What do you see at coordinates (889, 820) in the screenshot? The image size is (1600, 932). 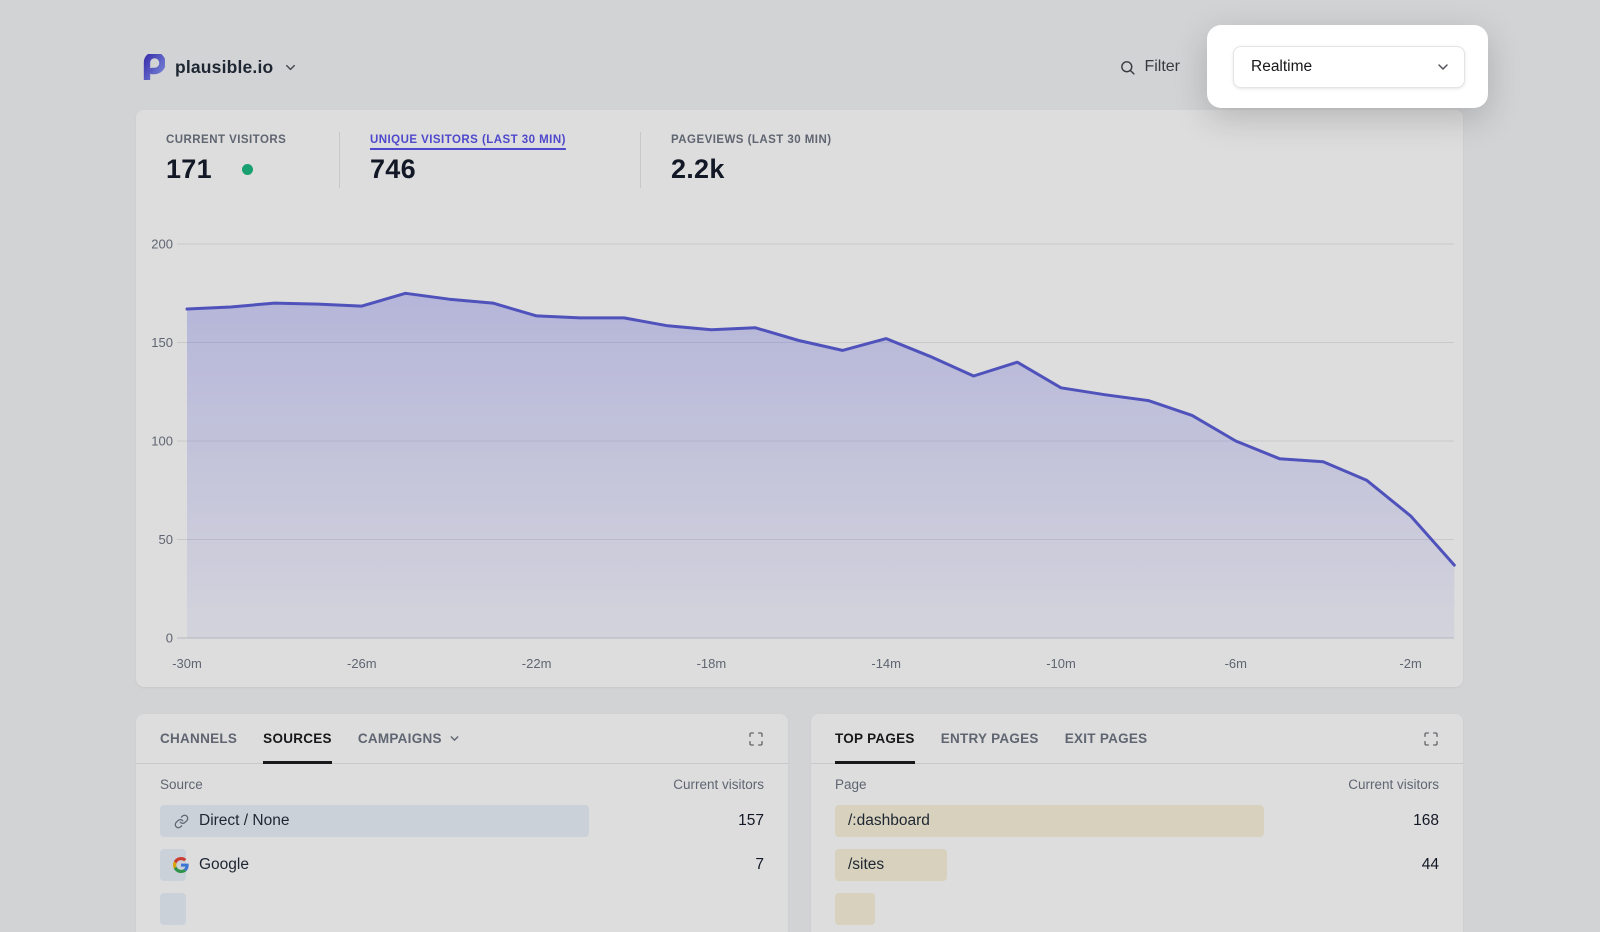 I see `row-label-text: /:dashboard` at bounding box center [889, 820].